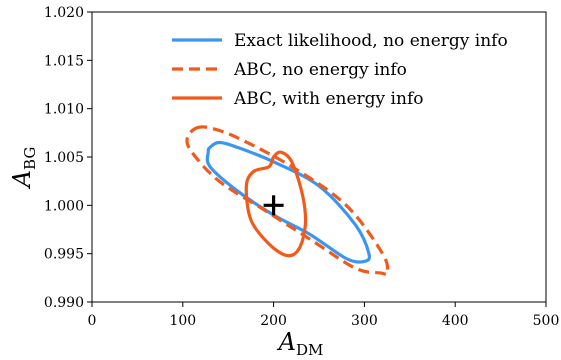  Describe the element at coordinates (64, 303) in the screenshot. I see `y-tick-label: 0.990` at that location.